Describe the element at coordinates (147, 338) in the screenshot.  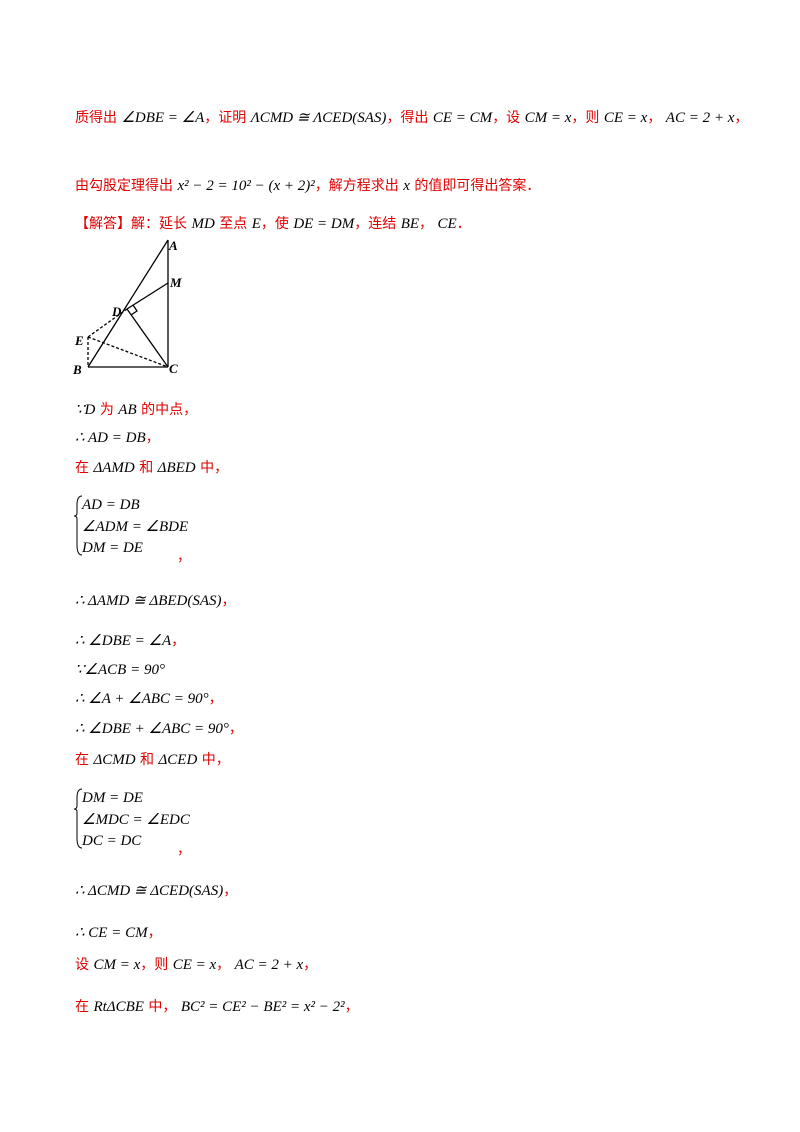
I see `segment-dc` at that location.